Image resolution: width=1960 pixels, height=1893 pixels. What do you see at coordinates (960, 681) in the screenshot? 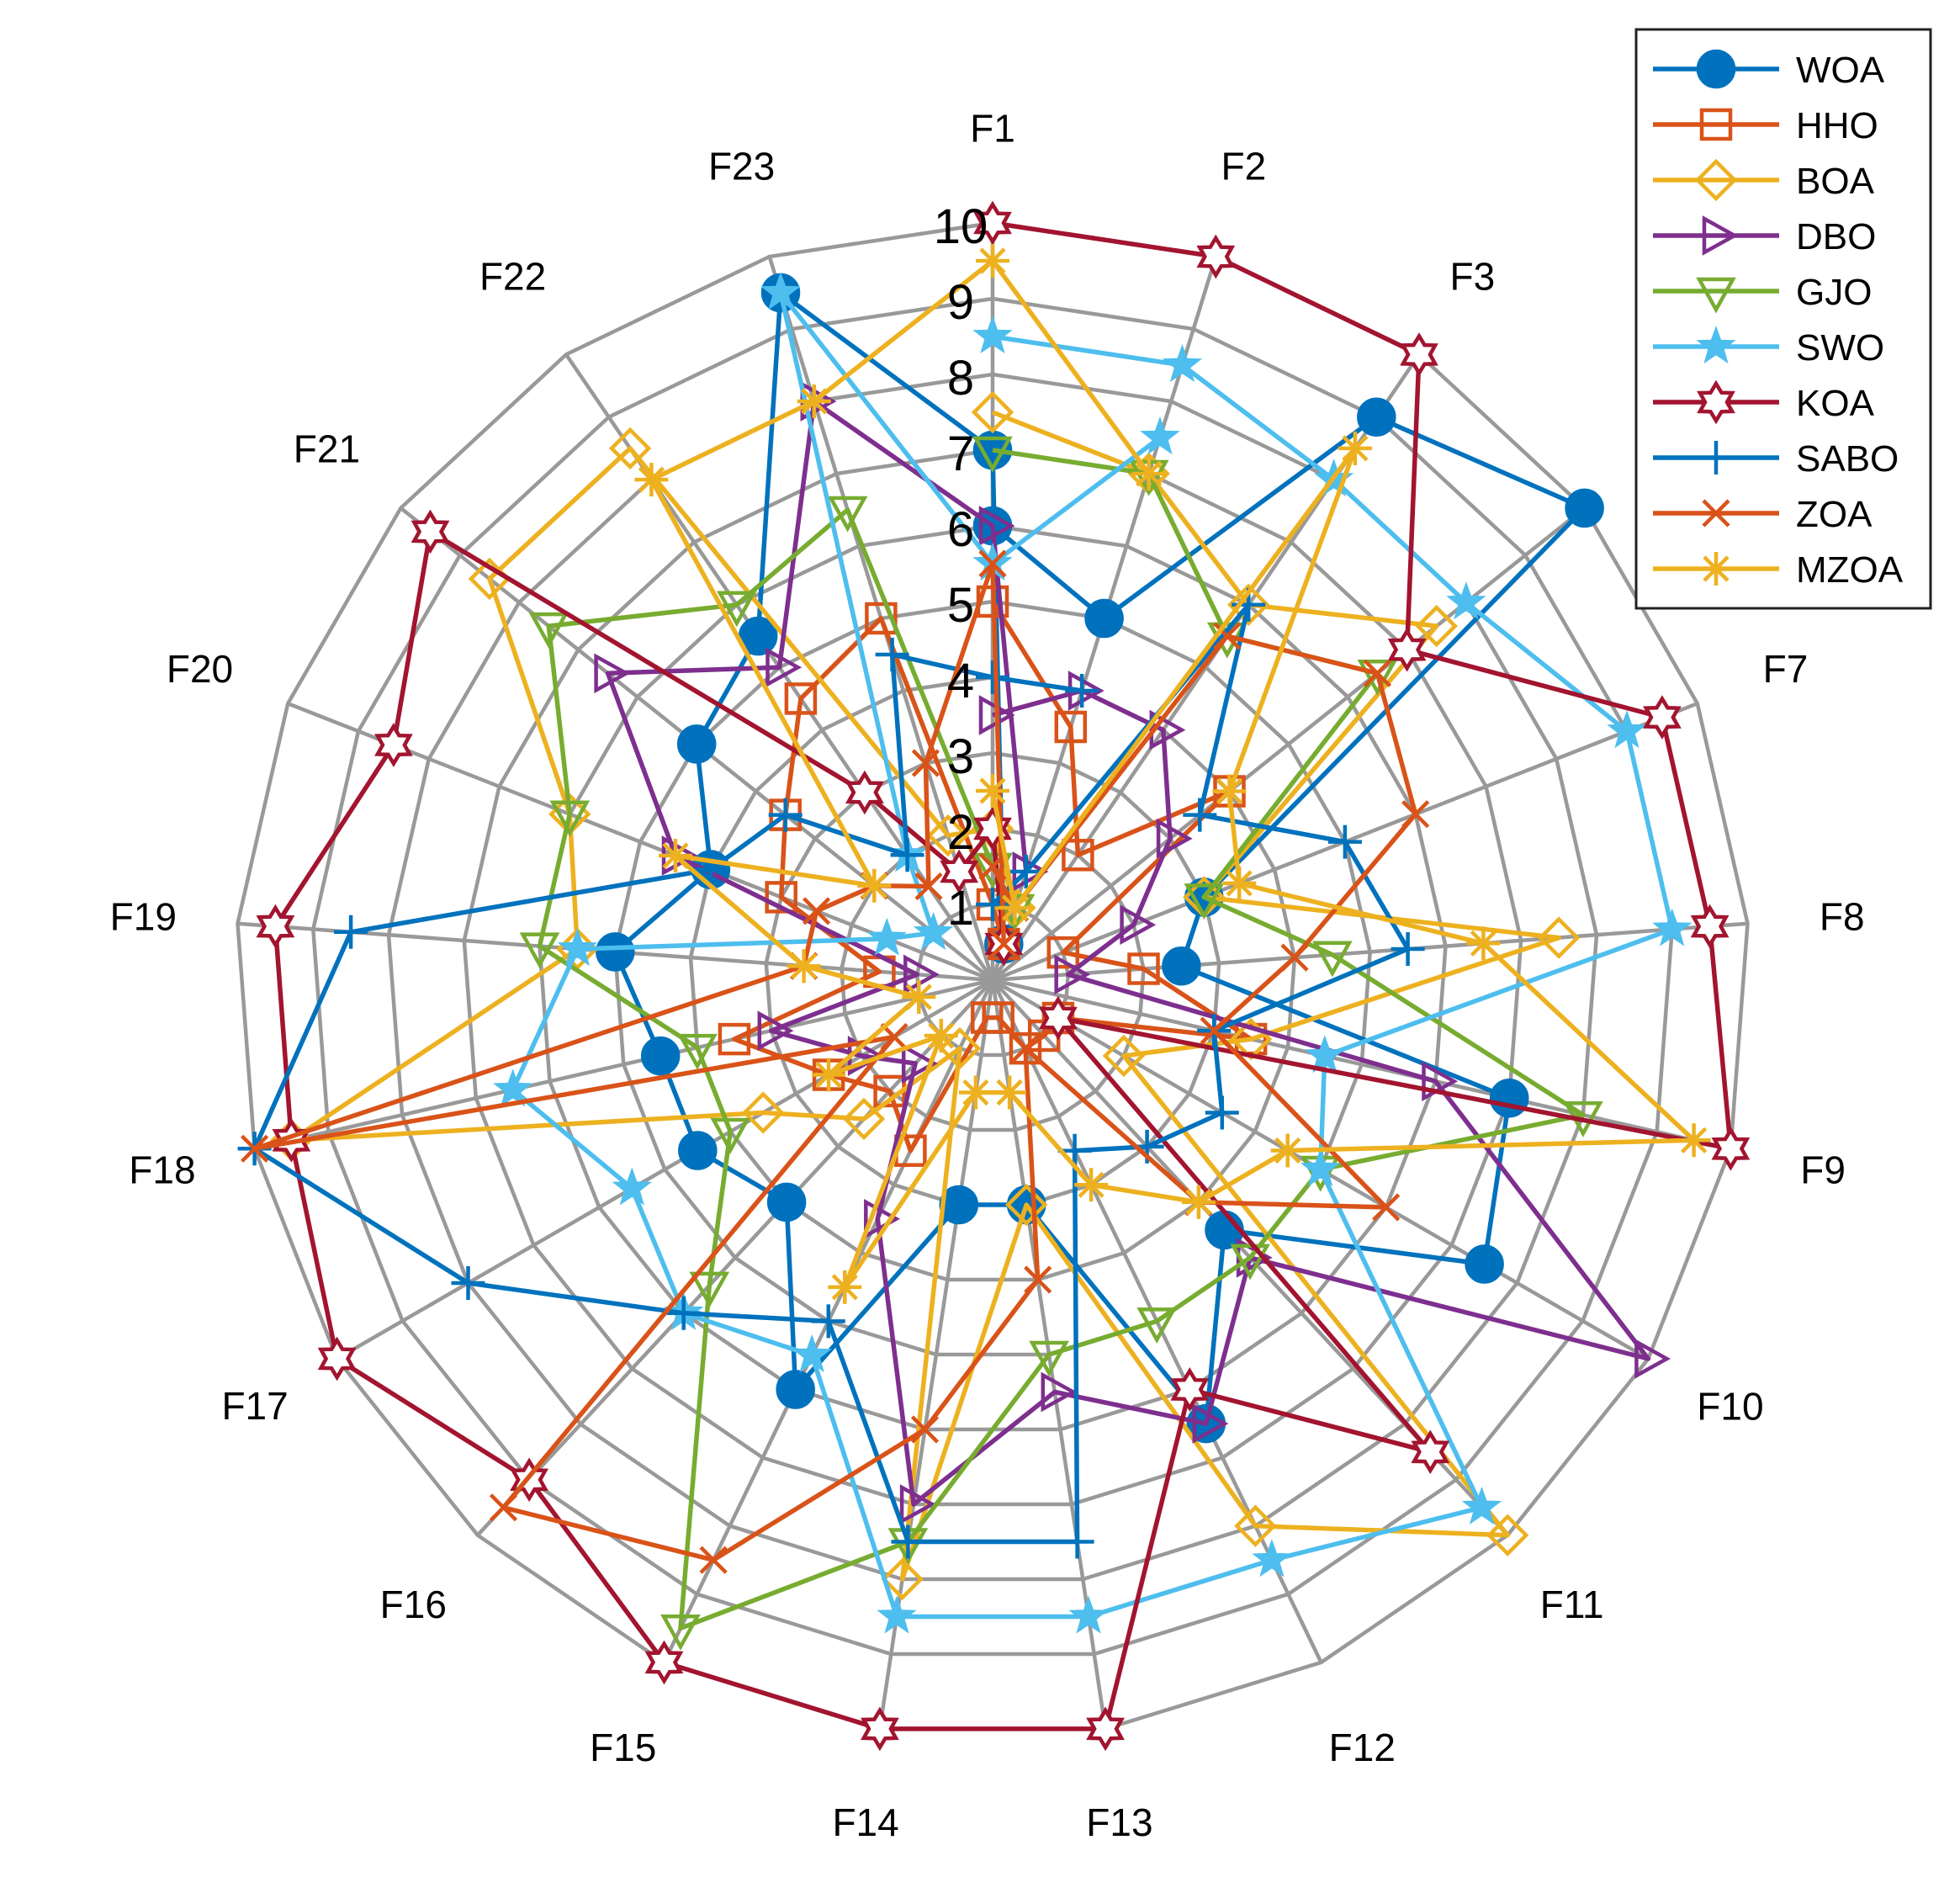
I see `radial-tick-label: 4` at bounding box center [960, 681].